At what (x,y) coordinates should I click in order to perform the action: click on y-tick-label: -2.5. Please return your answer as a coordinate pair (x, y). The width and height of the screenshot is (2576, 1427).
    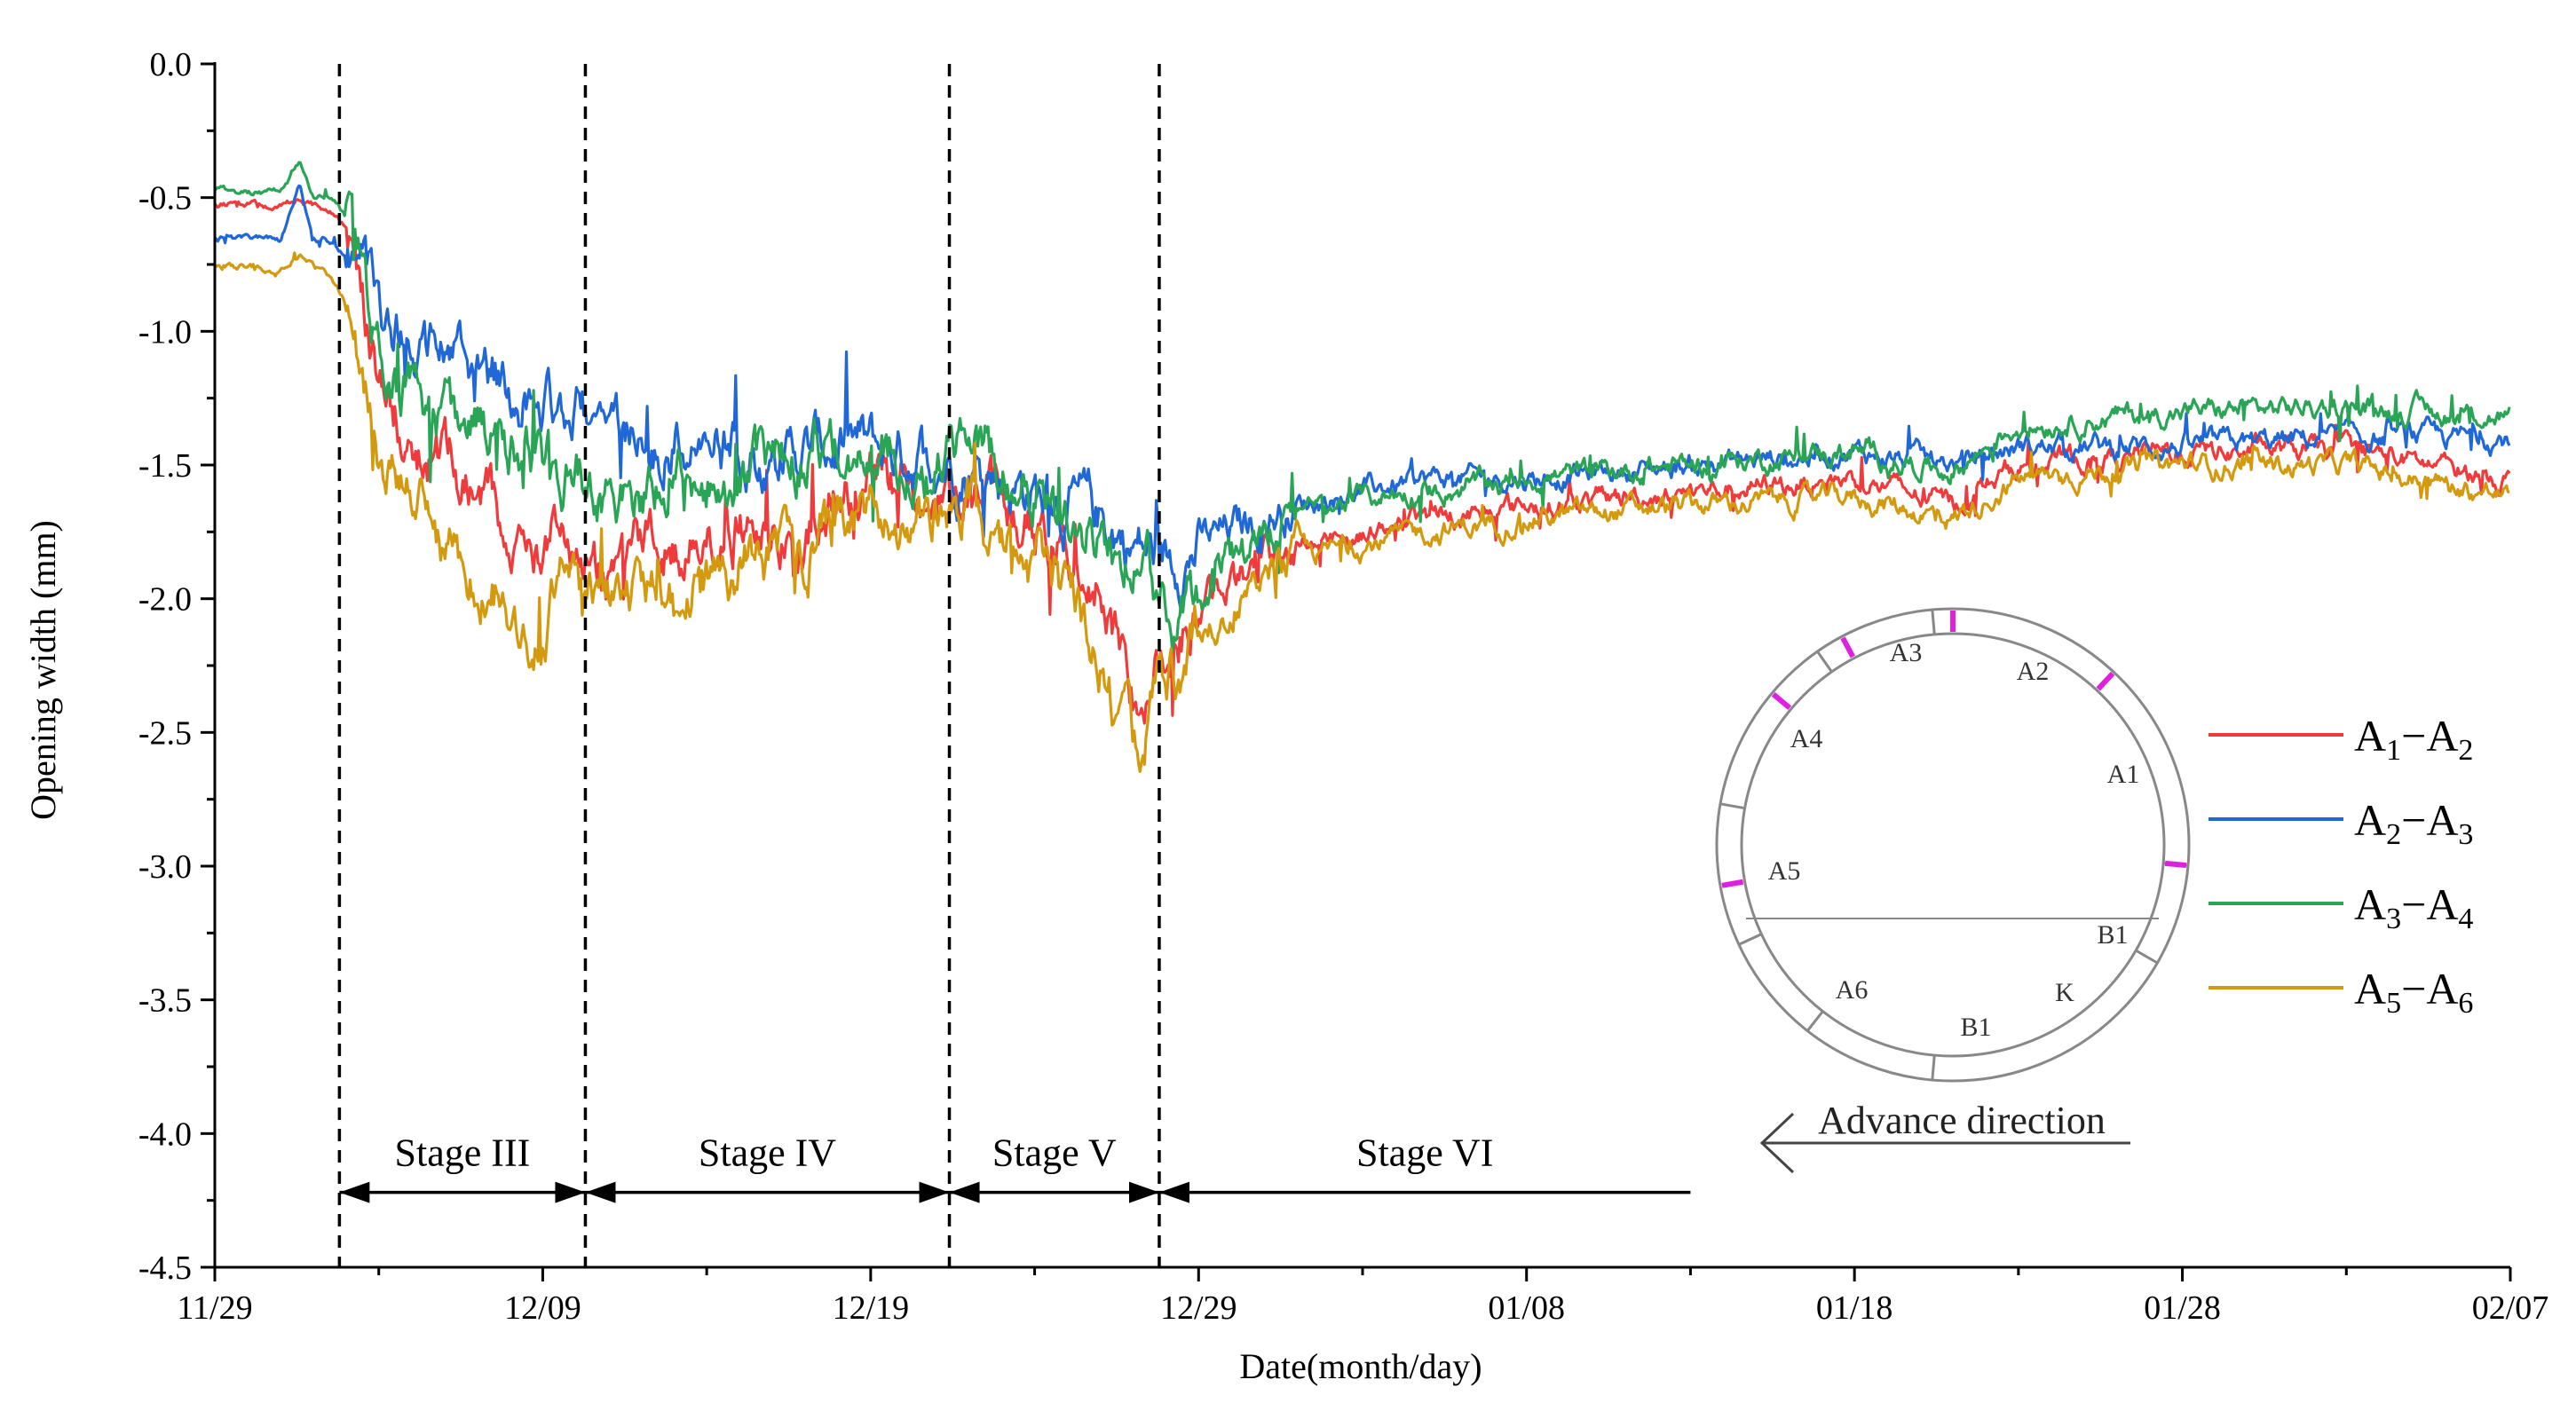
    Looking at the image, I should click on (165, 733).